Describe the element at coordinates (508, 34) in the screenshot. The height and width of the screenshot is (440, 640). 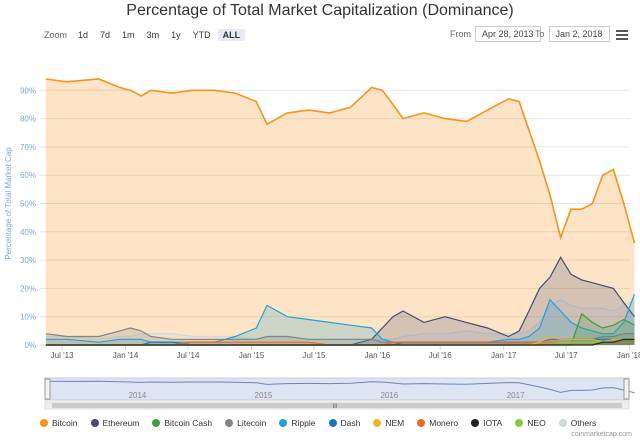
I see `from-date-input: Apr 28, 2013` at that location.